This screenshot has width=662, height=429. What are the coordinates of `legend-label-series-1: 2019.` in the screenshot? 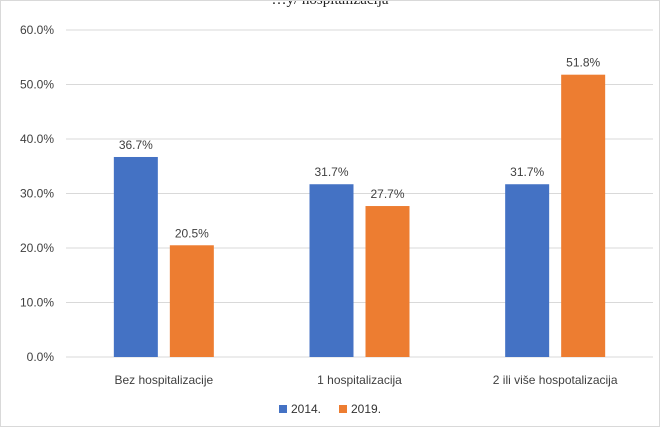 It's located at (366, 409).